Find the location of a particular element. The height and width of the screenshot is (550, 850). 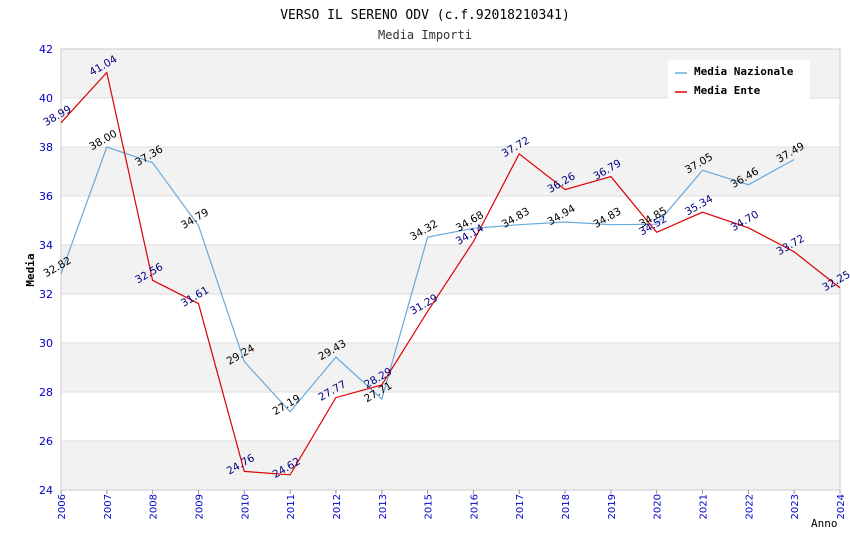

x-tick-label: 2011 is located at coordinates (291, 506).